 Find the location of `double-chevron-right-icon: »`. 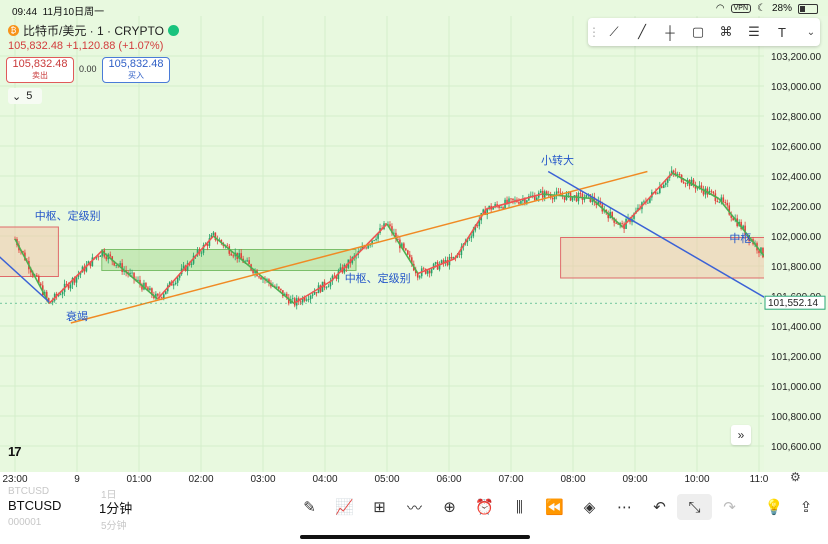

double-chevron-right-icon: » is located at coordinates (741, 435).